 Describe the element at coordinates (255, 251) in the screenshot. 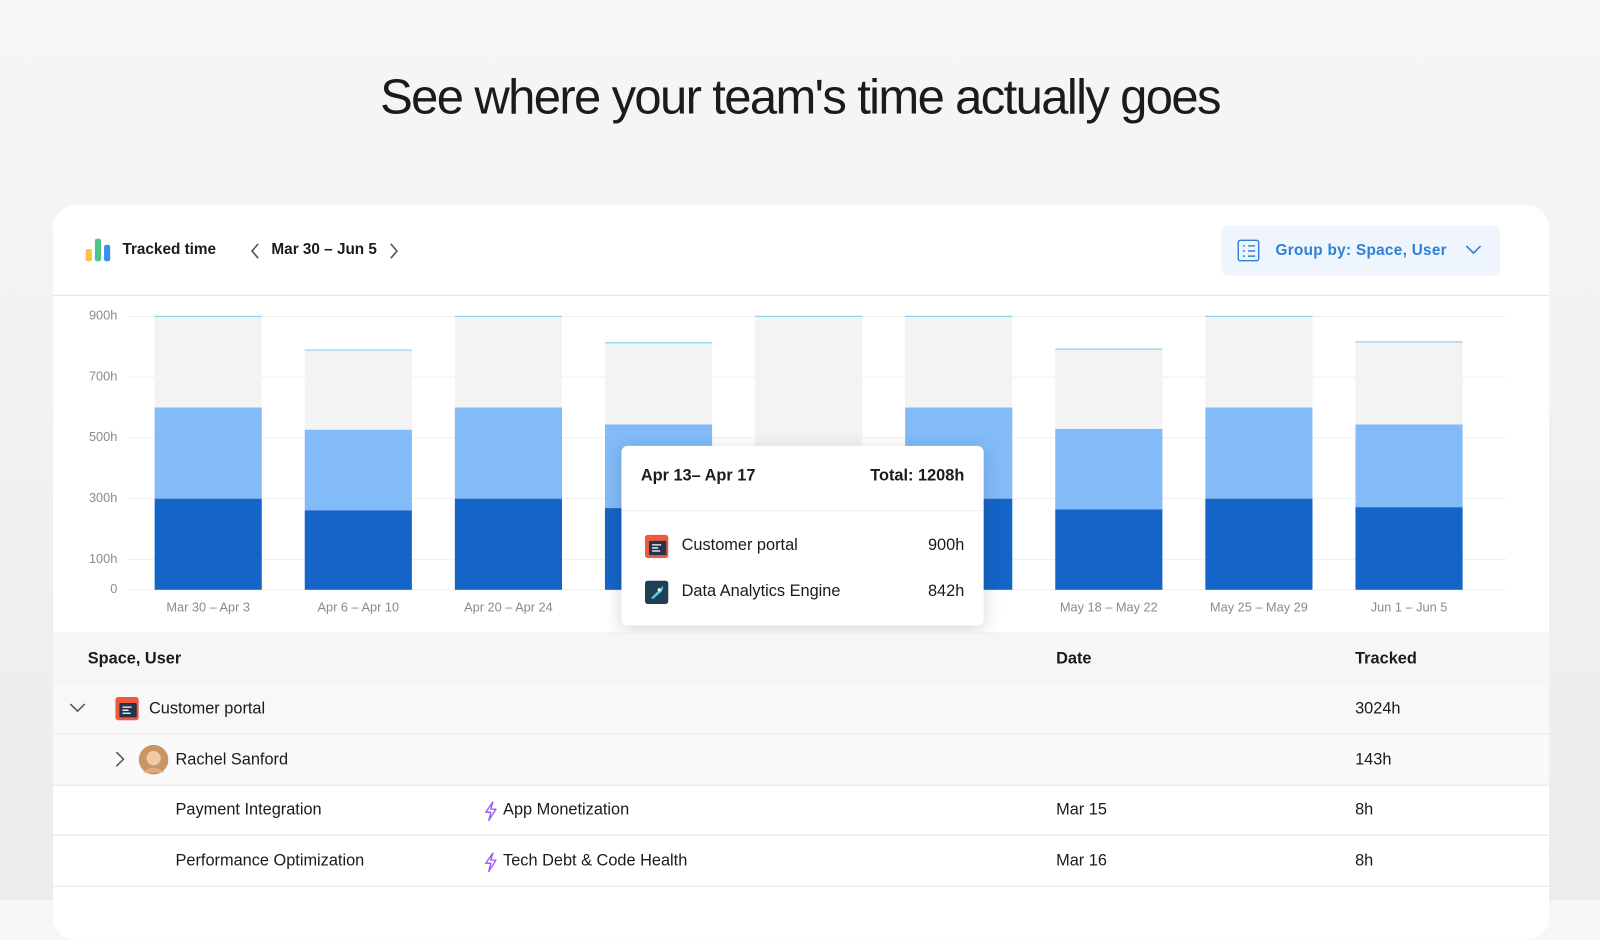

I see `prev-button` at that location.